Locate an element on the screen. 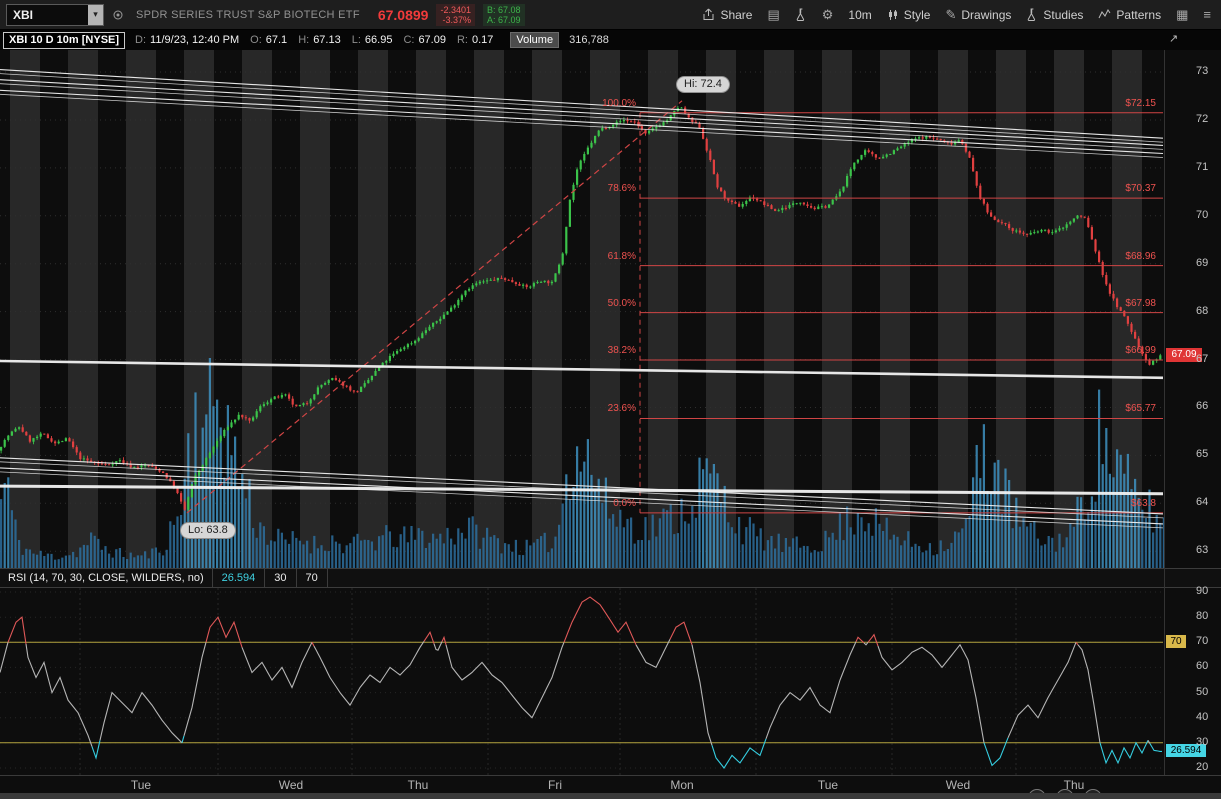 This screenshot has height=799, width=1221. rsi-tick-label: 40 is located at coordinates (1202, 716).